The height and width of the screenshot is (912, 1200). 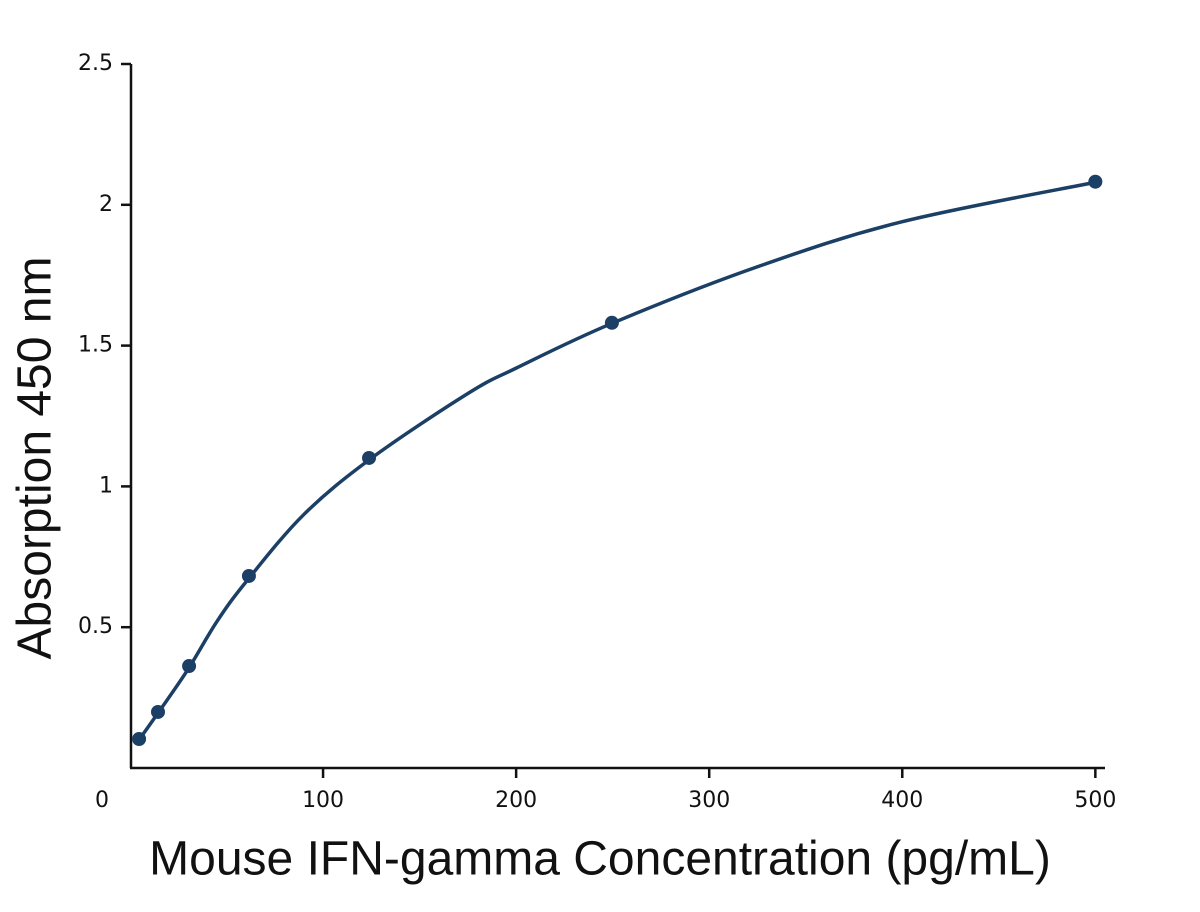 I want to click on y-tick-label: 1, so click(x=106, y=485).